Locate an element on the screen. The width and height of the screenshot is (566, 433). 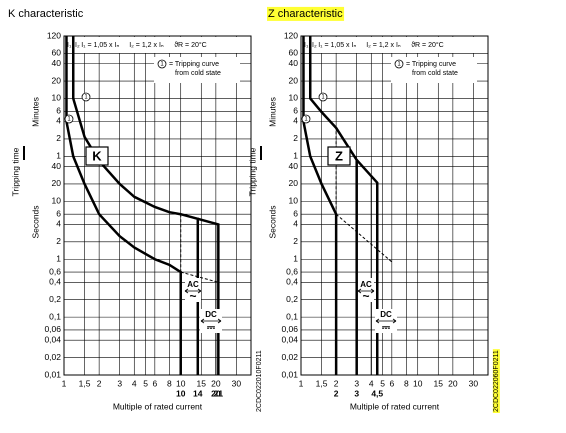
x-tick-label: 30 is located at coordinates (474, 383).